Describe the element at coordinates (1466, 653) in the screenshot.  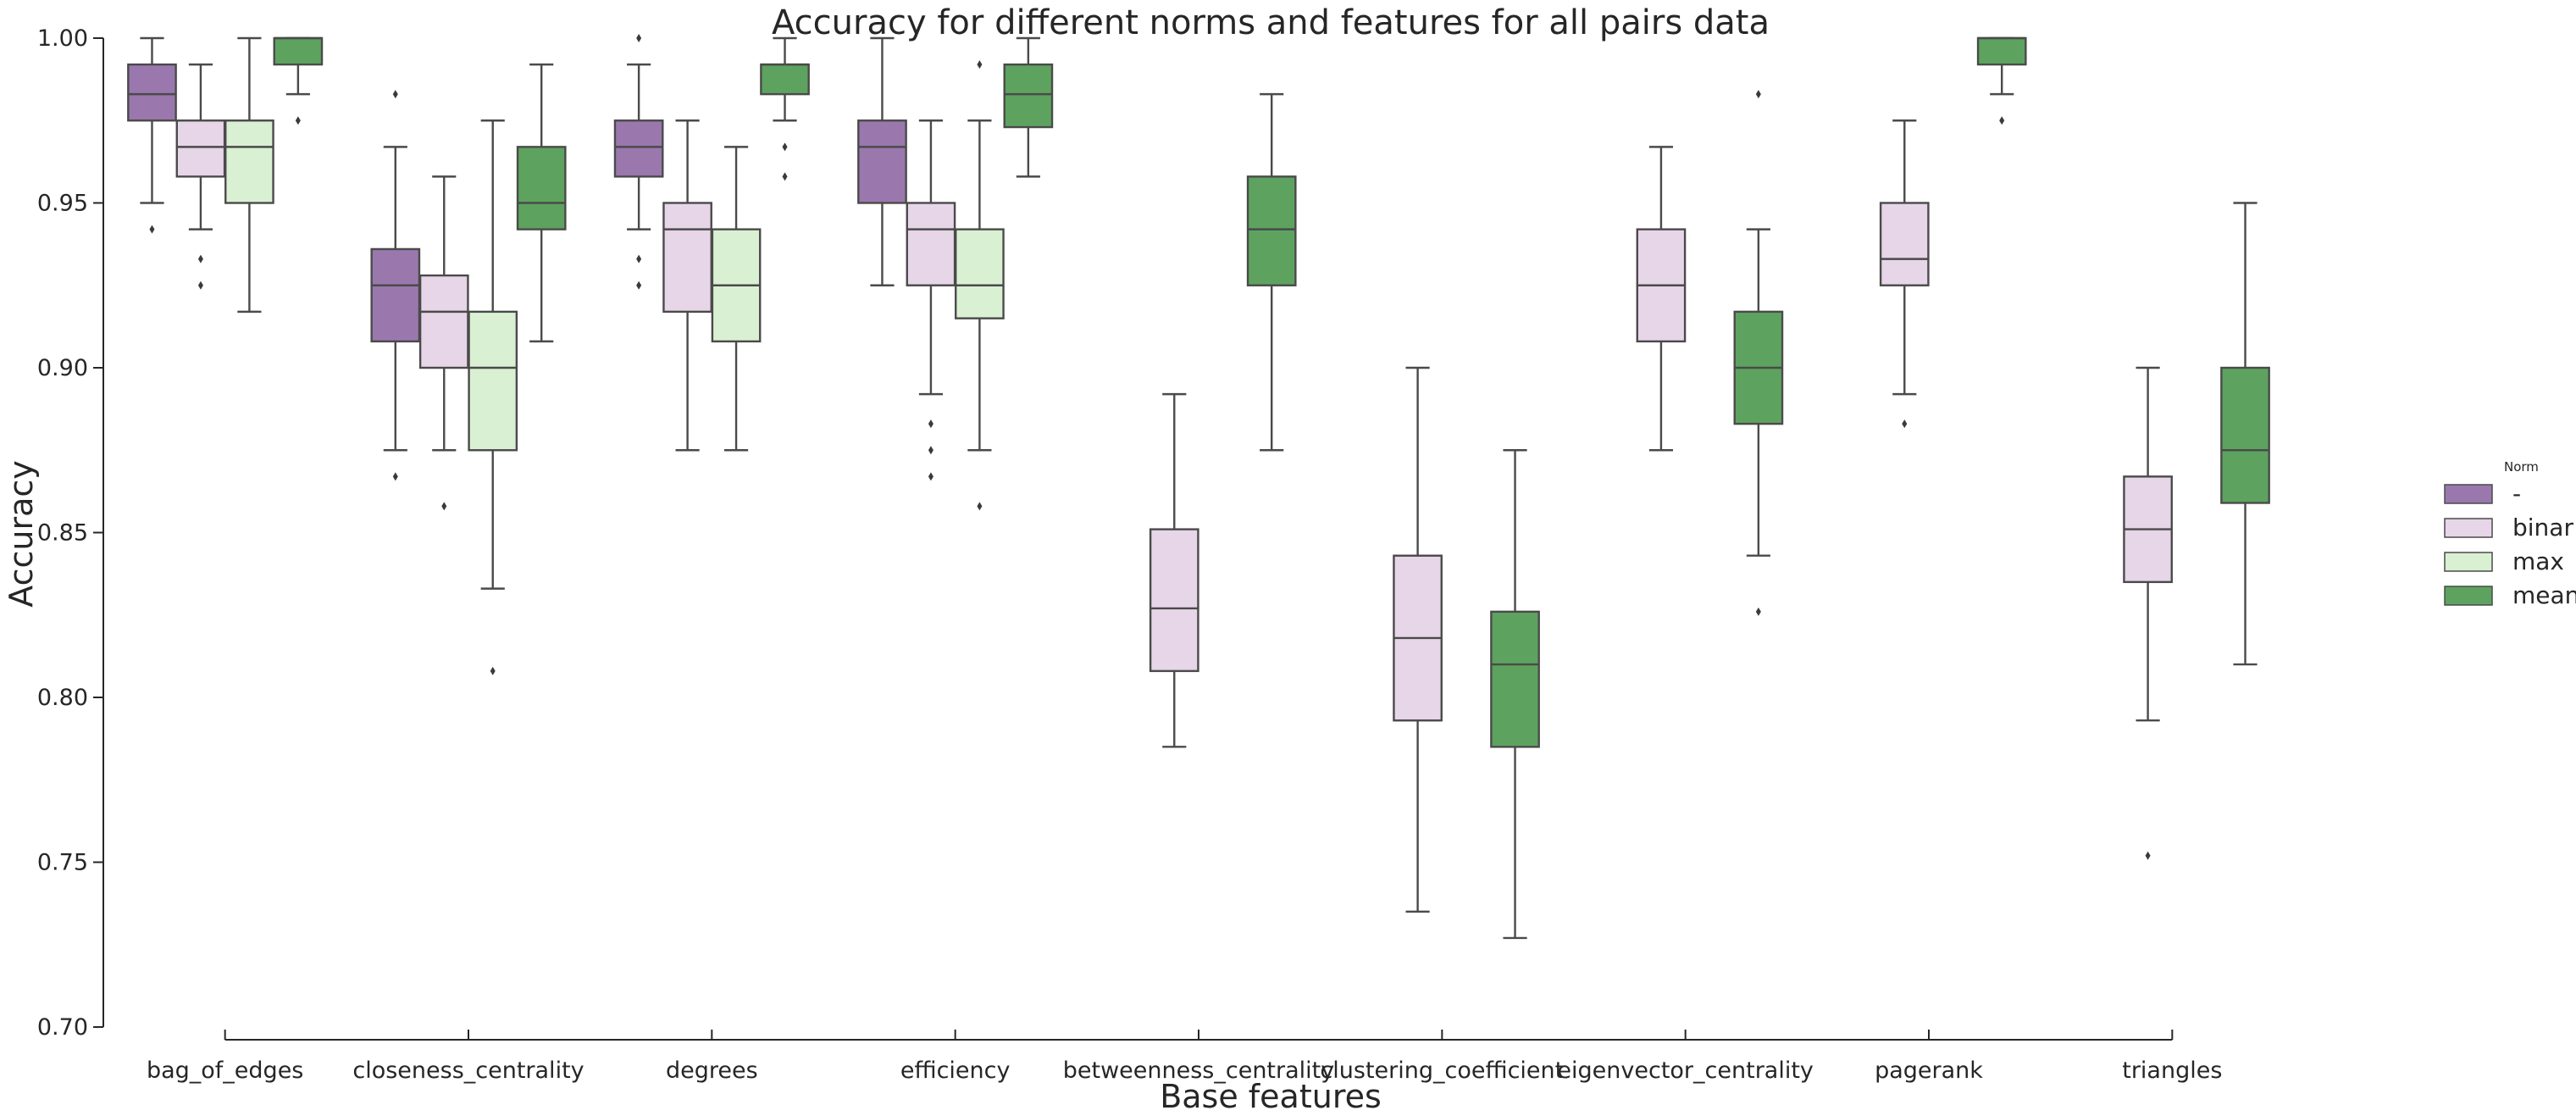
I see `box-group-clustering_coefficient` at that location.